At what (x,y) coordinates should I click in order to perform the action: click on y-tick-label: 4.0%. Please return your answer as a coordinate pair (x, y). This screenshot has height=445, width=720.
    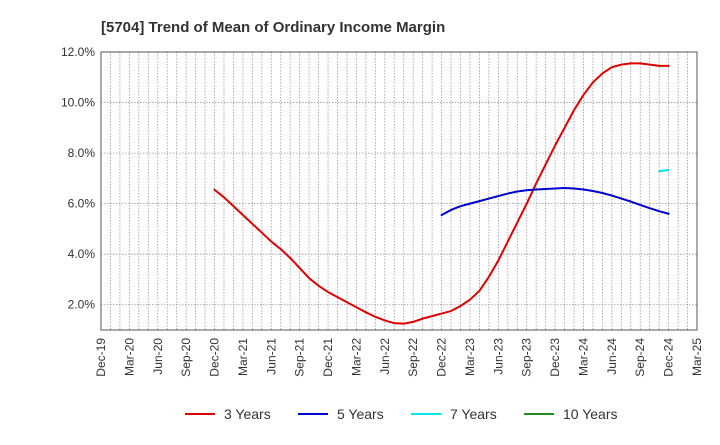
    Looking at the image, I should click on (82, 254).